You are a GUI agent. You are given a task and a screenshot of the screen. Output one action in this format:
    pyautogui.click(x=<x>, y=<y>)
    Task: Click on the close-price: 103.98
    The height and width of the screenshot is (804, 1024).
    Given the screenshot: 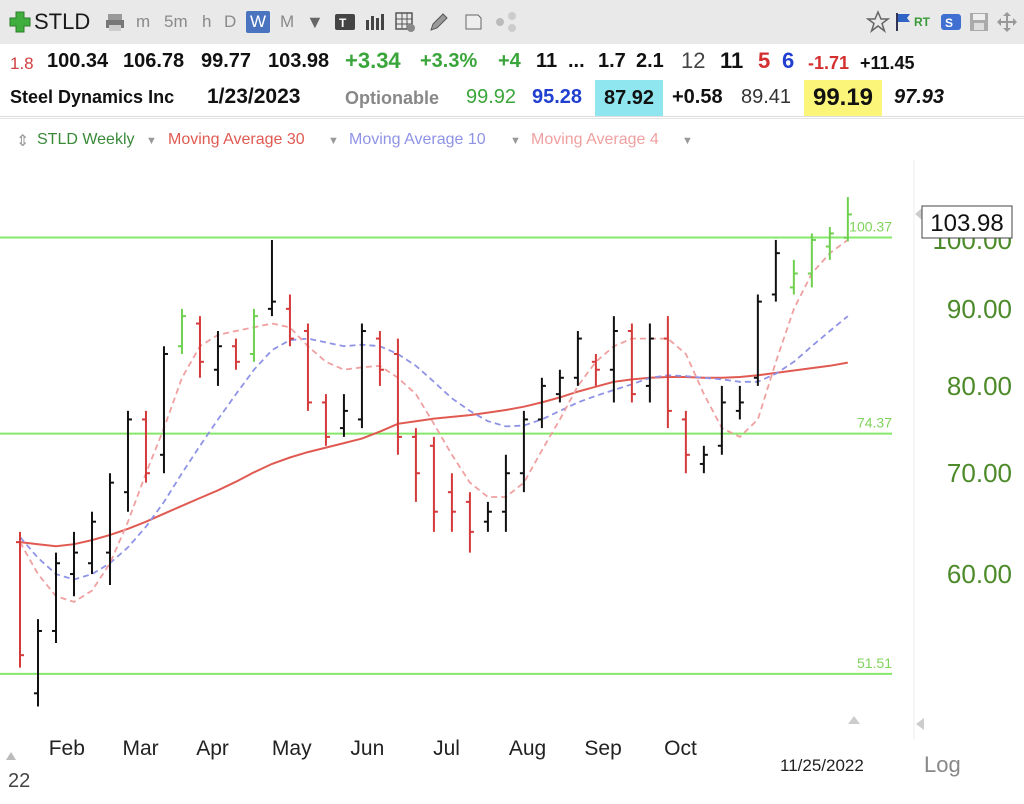 What is the action you would take?
    pyautogui.click(x=299, y=61)
    